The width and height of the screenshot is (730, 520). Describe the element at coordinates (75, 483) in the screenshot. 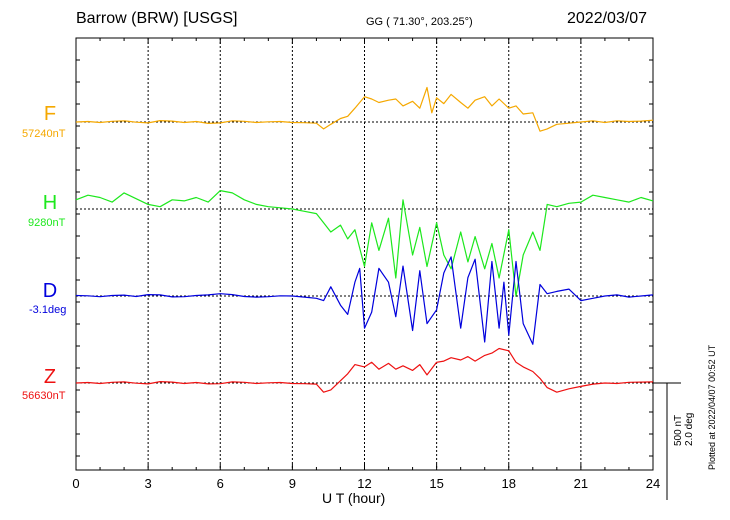

I see `x-tick-label: 0` at that location.